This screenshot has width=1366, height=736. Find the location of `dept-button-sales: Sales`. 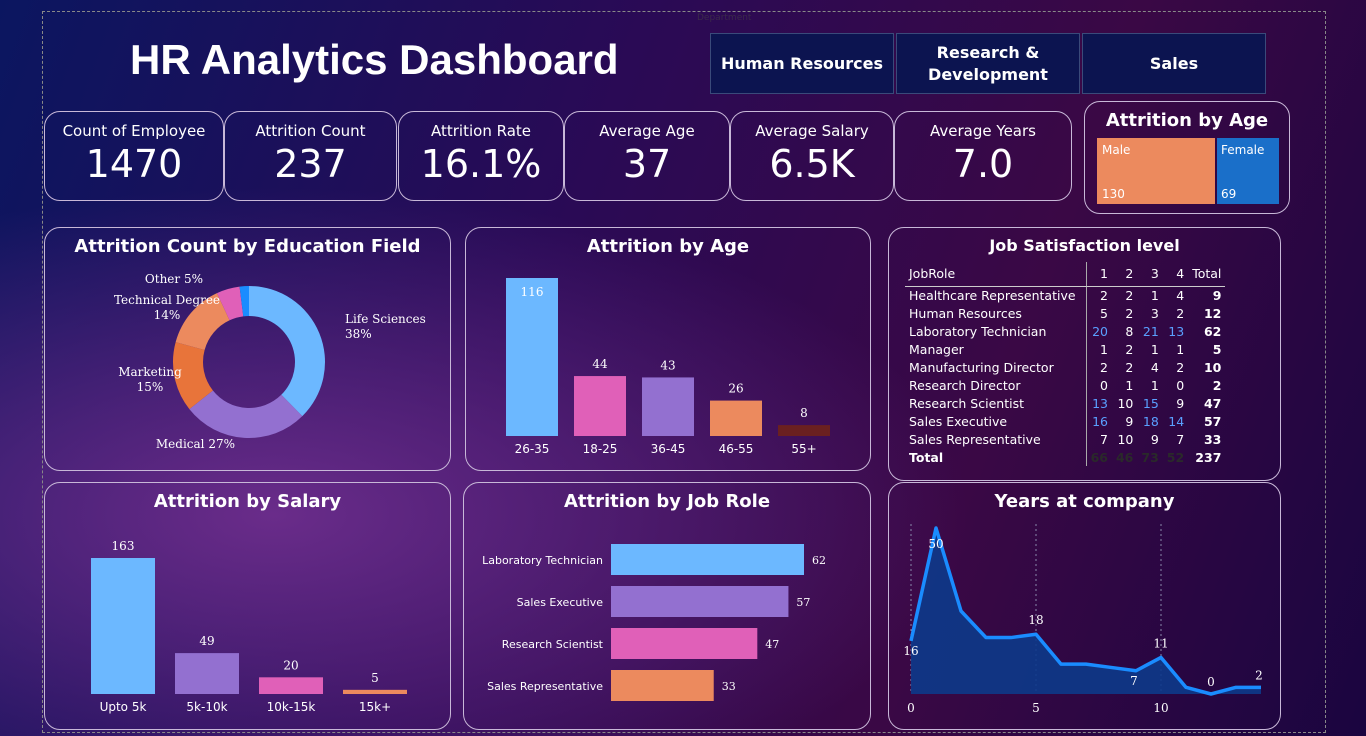

dept-button-sales: Sales is located at coordinates (1174, 63).